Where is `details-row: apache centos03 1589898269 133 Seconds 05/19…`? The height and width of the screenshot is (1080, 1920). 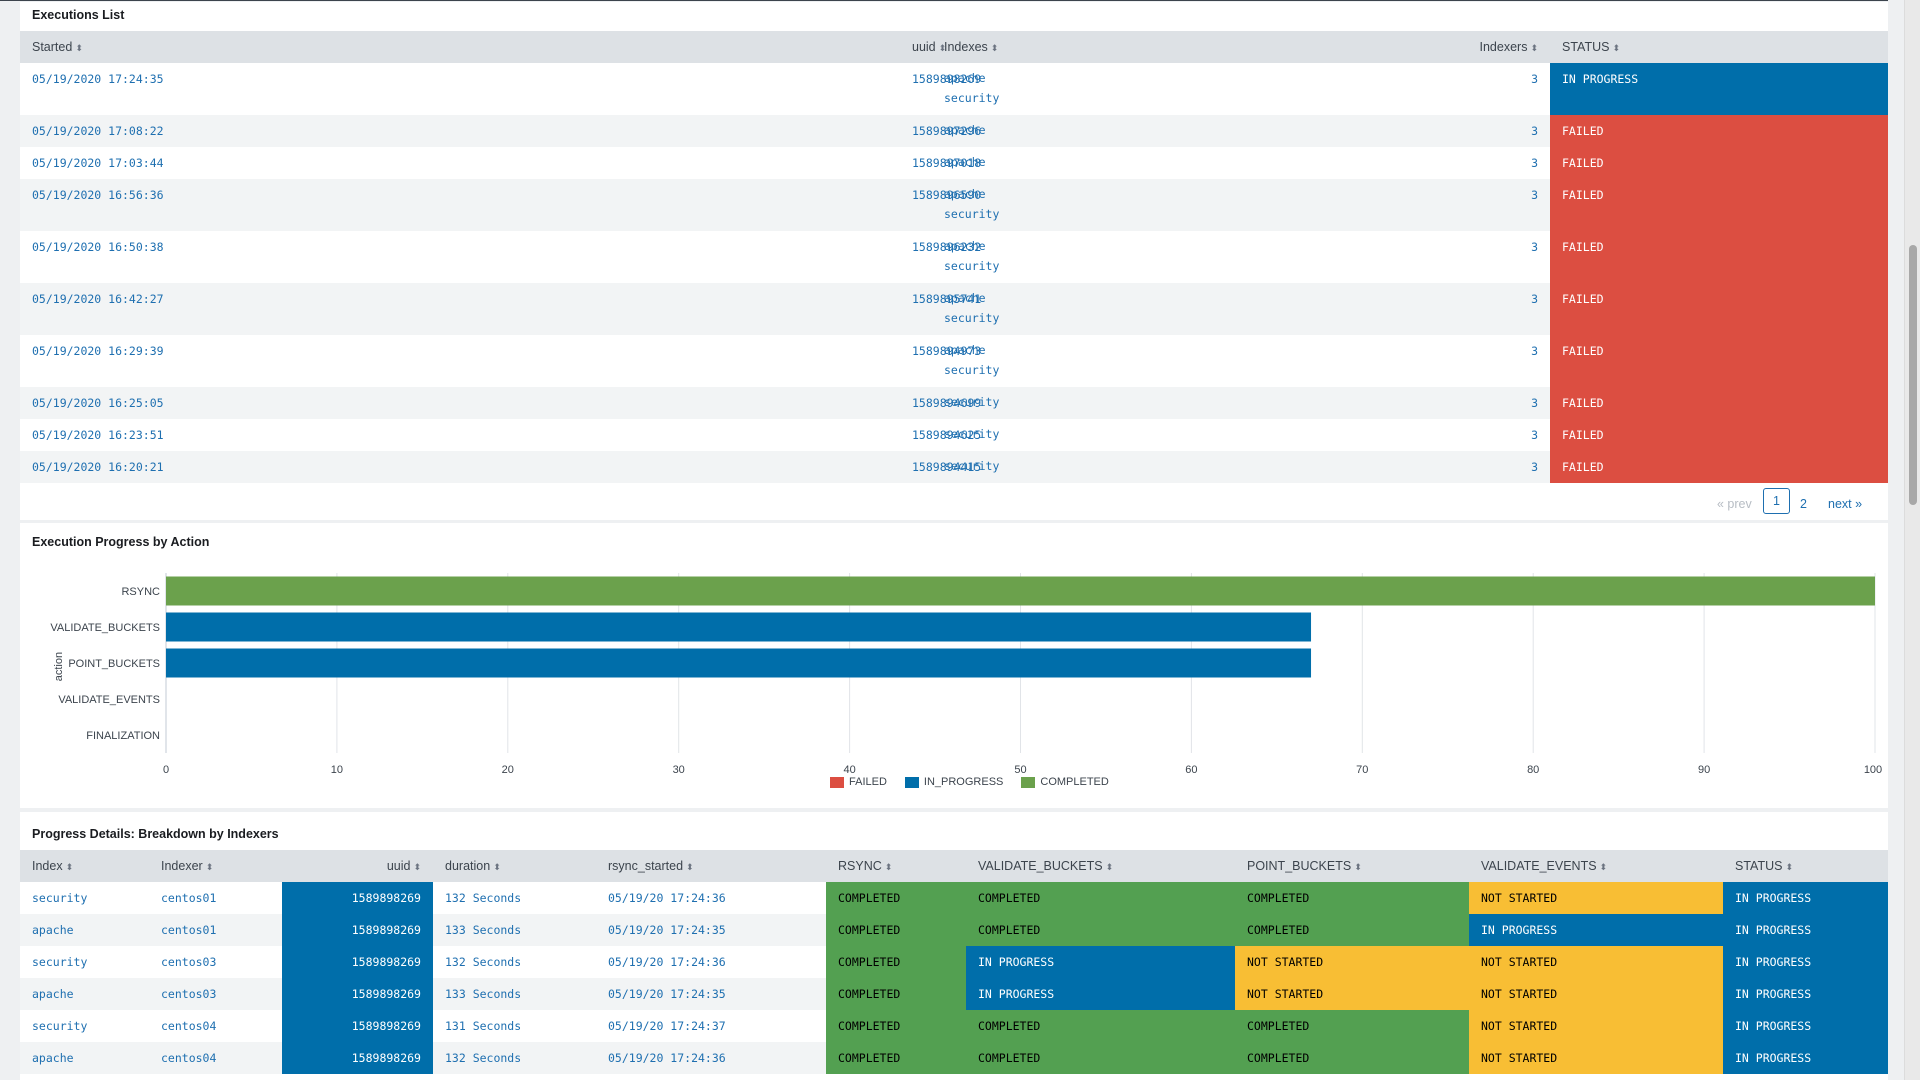
details-row: apache centos03 1589898269 133 Seconds 05/19… is located at coordinates (954, 994).